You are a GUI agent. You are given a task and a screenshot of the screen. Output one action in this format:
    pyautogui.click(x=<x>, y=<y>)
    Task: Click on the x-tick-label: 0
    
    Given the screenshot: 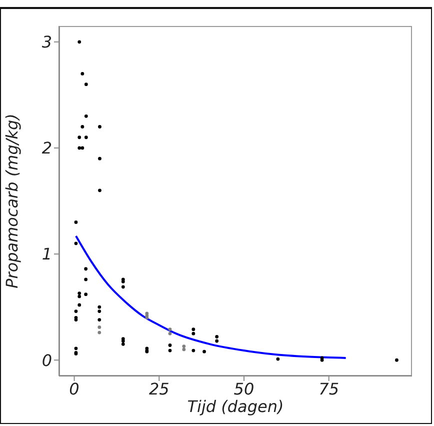 What is the action you would take?
    pyautogui.click(x=74, y=388)
    